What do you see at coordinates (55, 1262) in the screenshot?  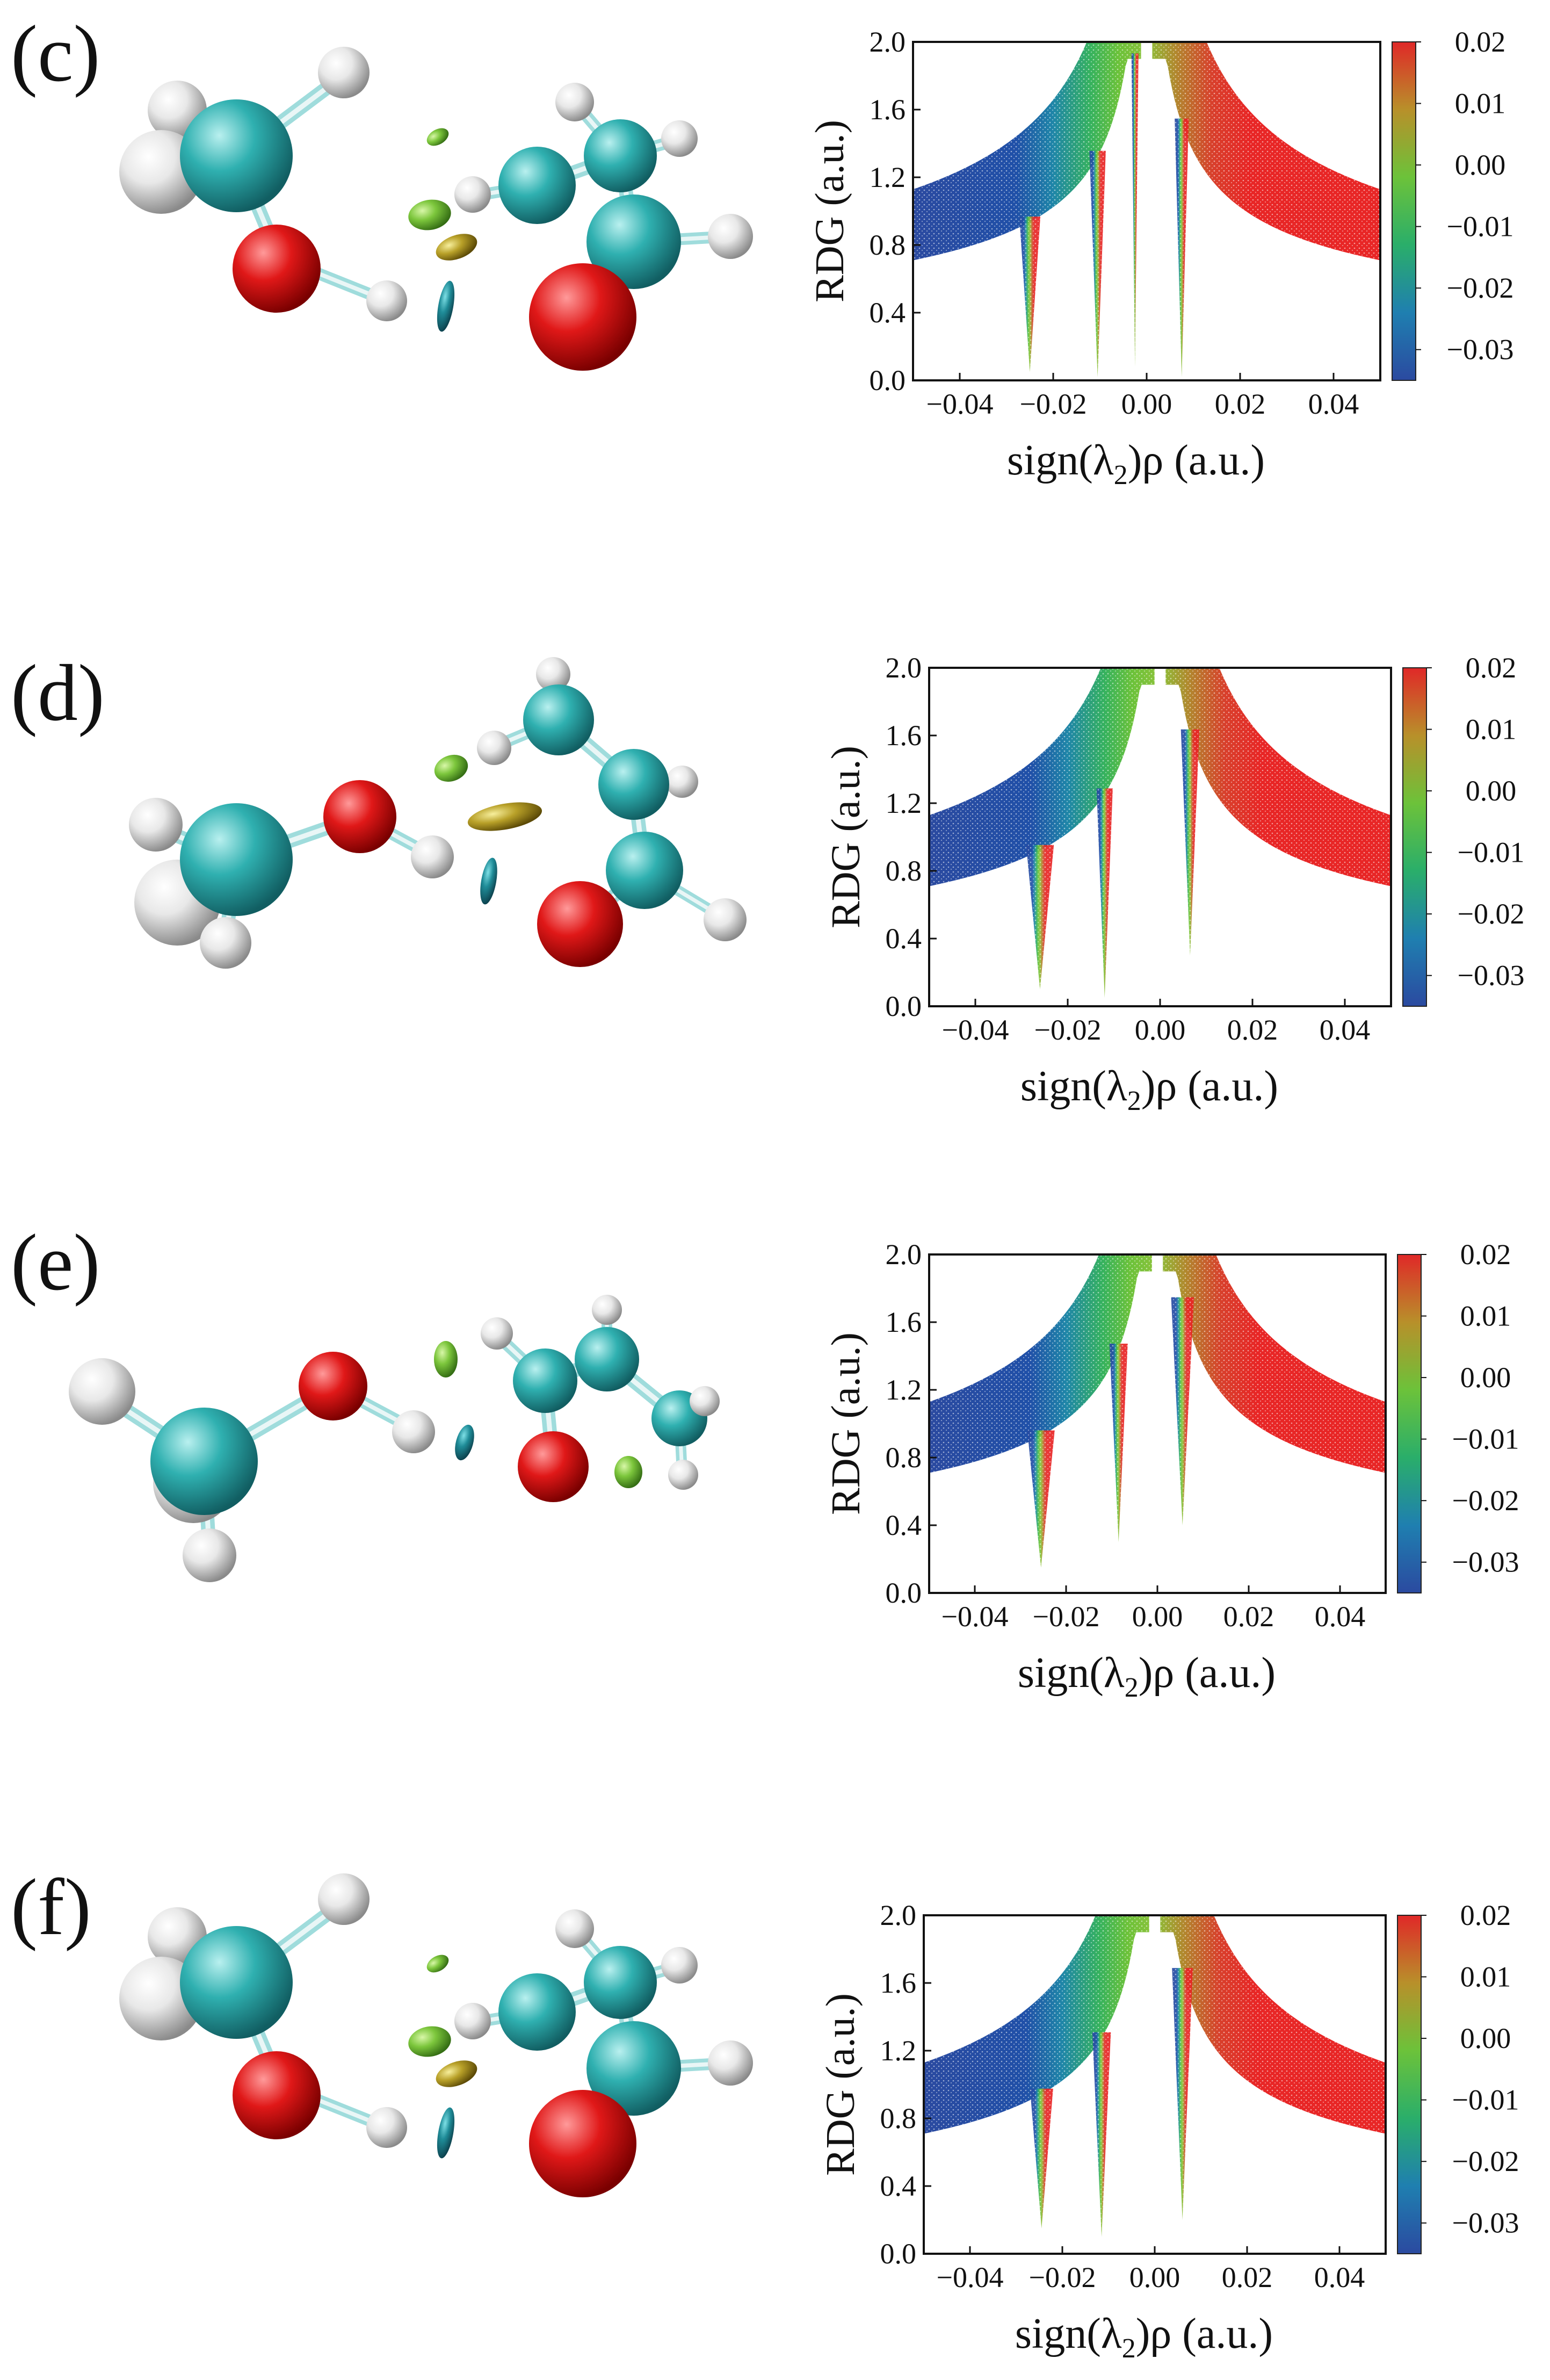 I see `panel-label-e: (e)` at bounding box center [55, 1262].